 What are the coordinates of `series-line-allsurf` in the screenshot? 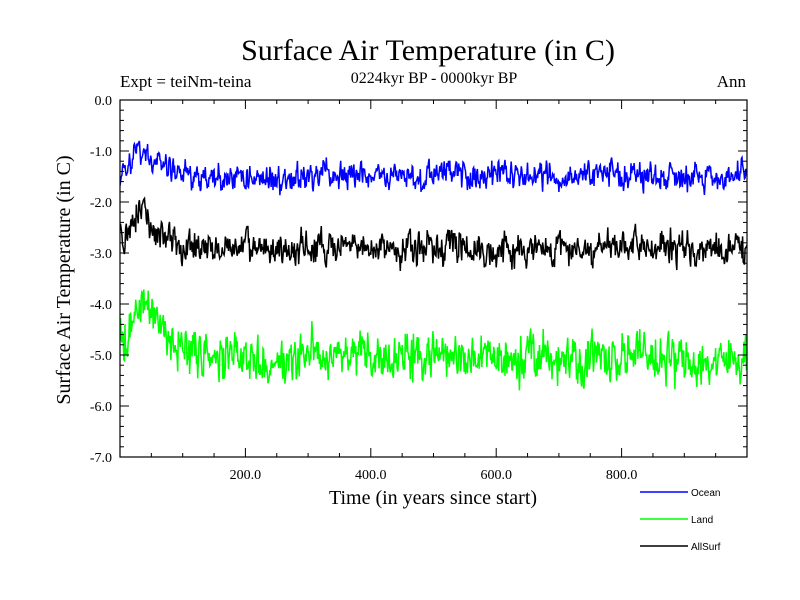 It's located at (433, 234).